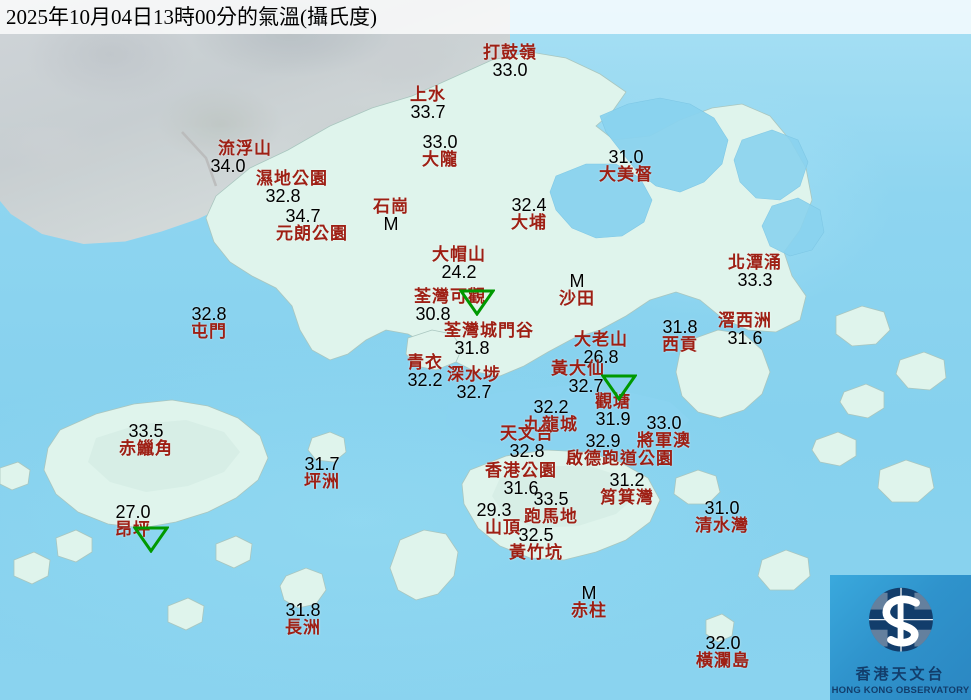 The height and width of the screenshot is (700, 971). What do you see at coordinates (474, 392) in the screenshot?
I see `station-value: 32.7` at bounding box center [474, 392].